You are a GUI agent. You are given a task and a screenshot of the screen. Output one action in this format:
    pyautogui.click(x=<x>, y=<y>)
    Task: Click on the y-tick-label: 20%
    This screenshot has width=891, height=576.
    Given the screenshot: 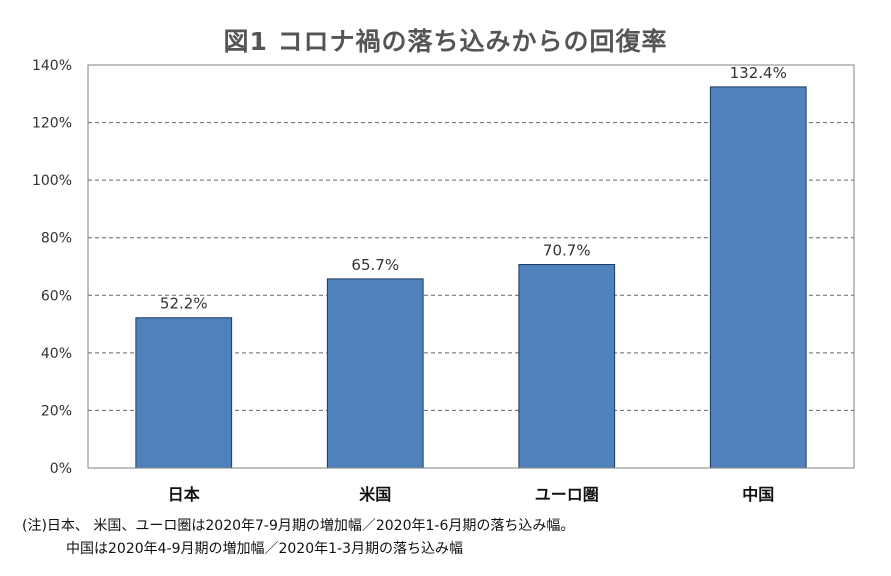 What is the action you would take?
    pyautogui.click(x=56, y=411)
    